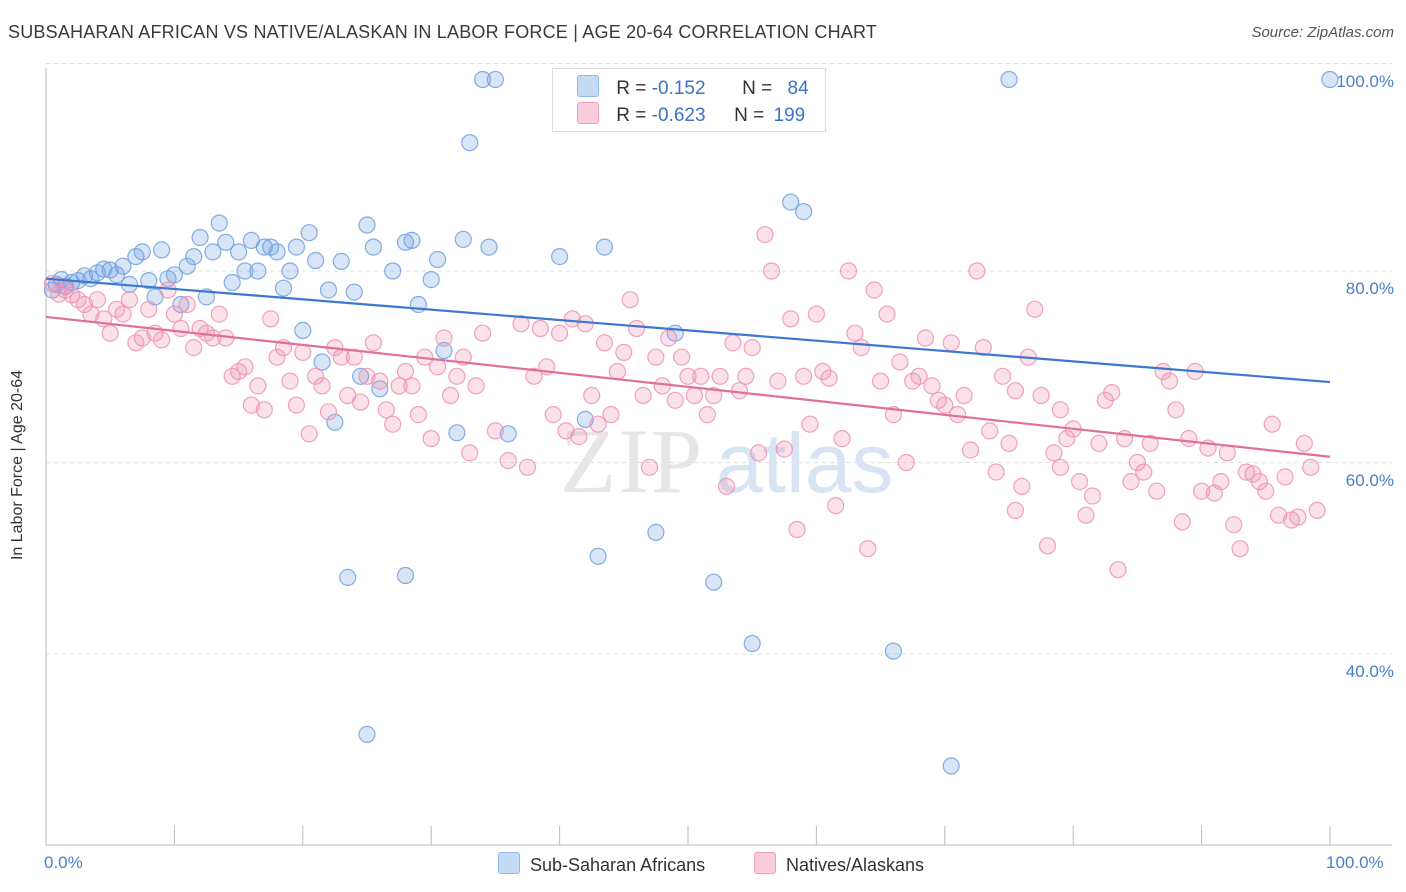 The image size is (1406, 892). I want to click on bottom-legend-natives: Natives/Alaskans, so click(839, 864).